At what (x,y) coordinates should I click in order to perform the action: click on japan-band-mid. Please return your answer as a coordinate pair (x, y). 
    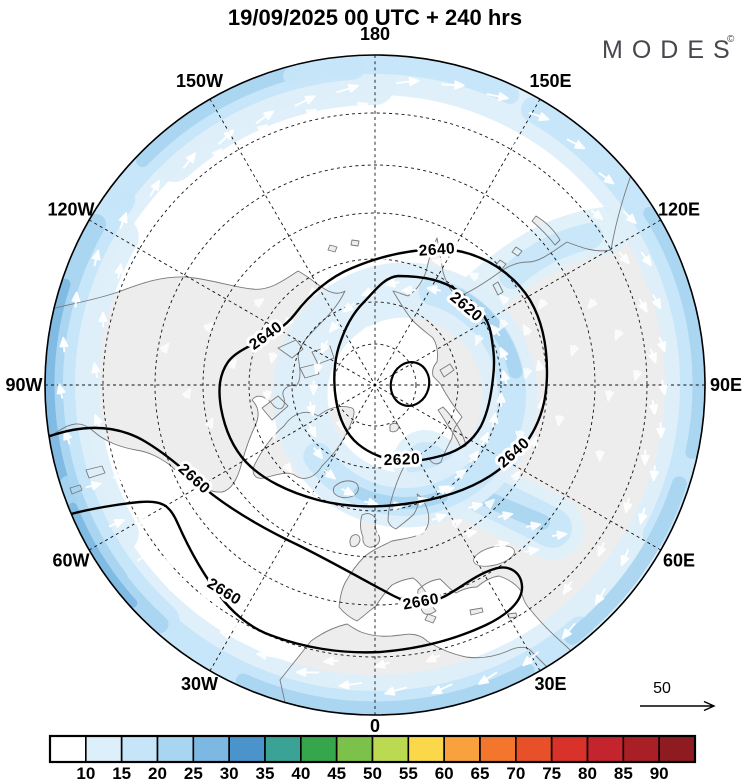
    Looking at the image, I should click on (551, 256).